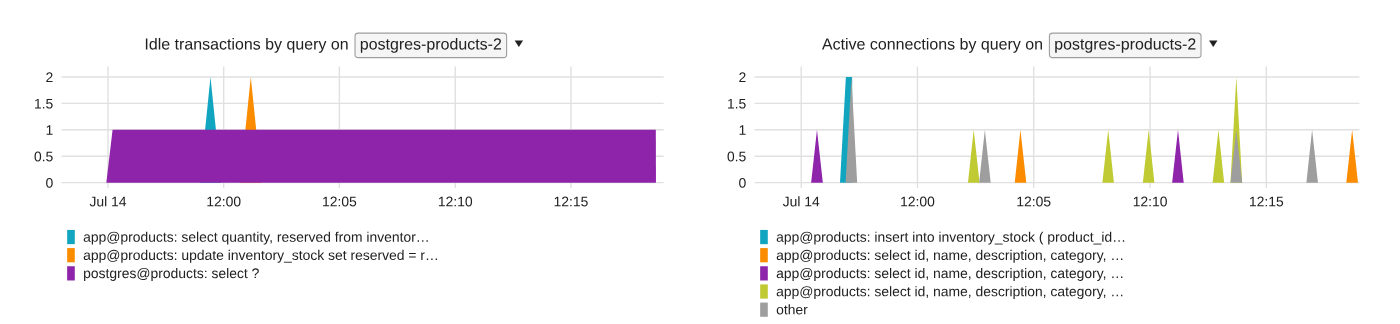 Image resolution: width=1400 pixels, height=324 pixels. What do you see at coordinates (931, 45) in the screenshot?
I see `chart-title: Active connections by query on` at bounding box center [931, 45].